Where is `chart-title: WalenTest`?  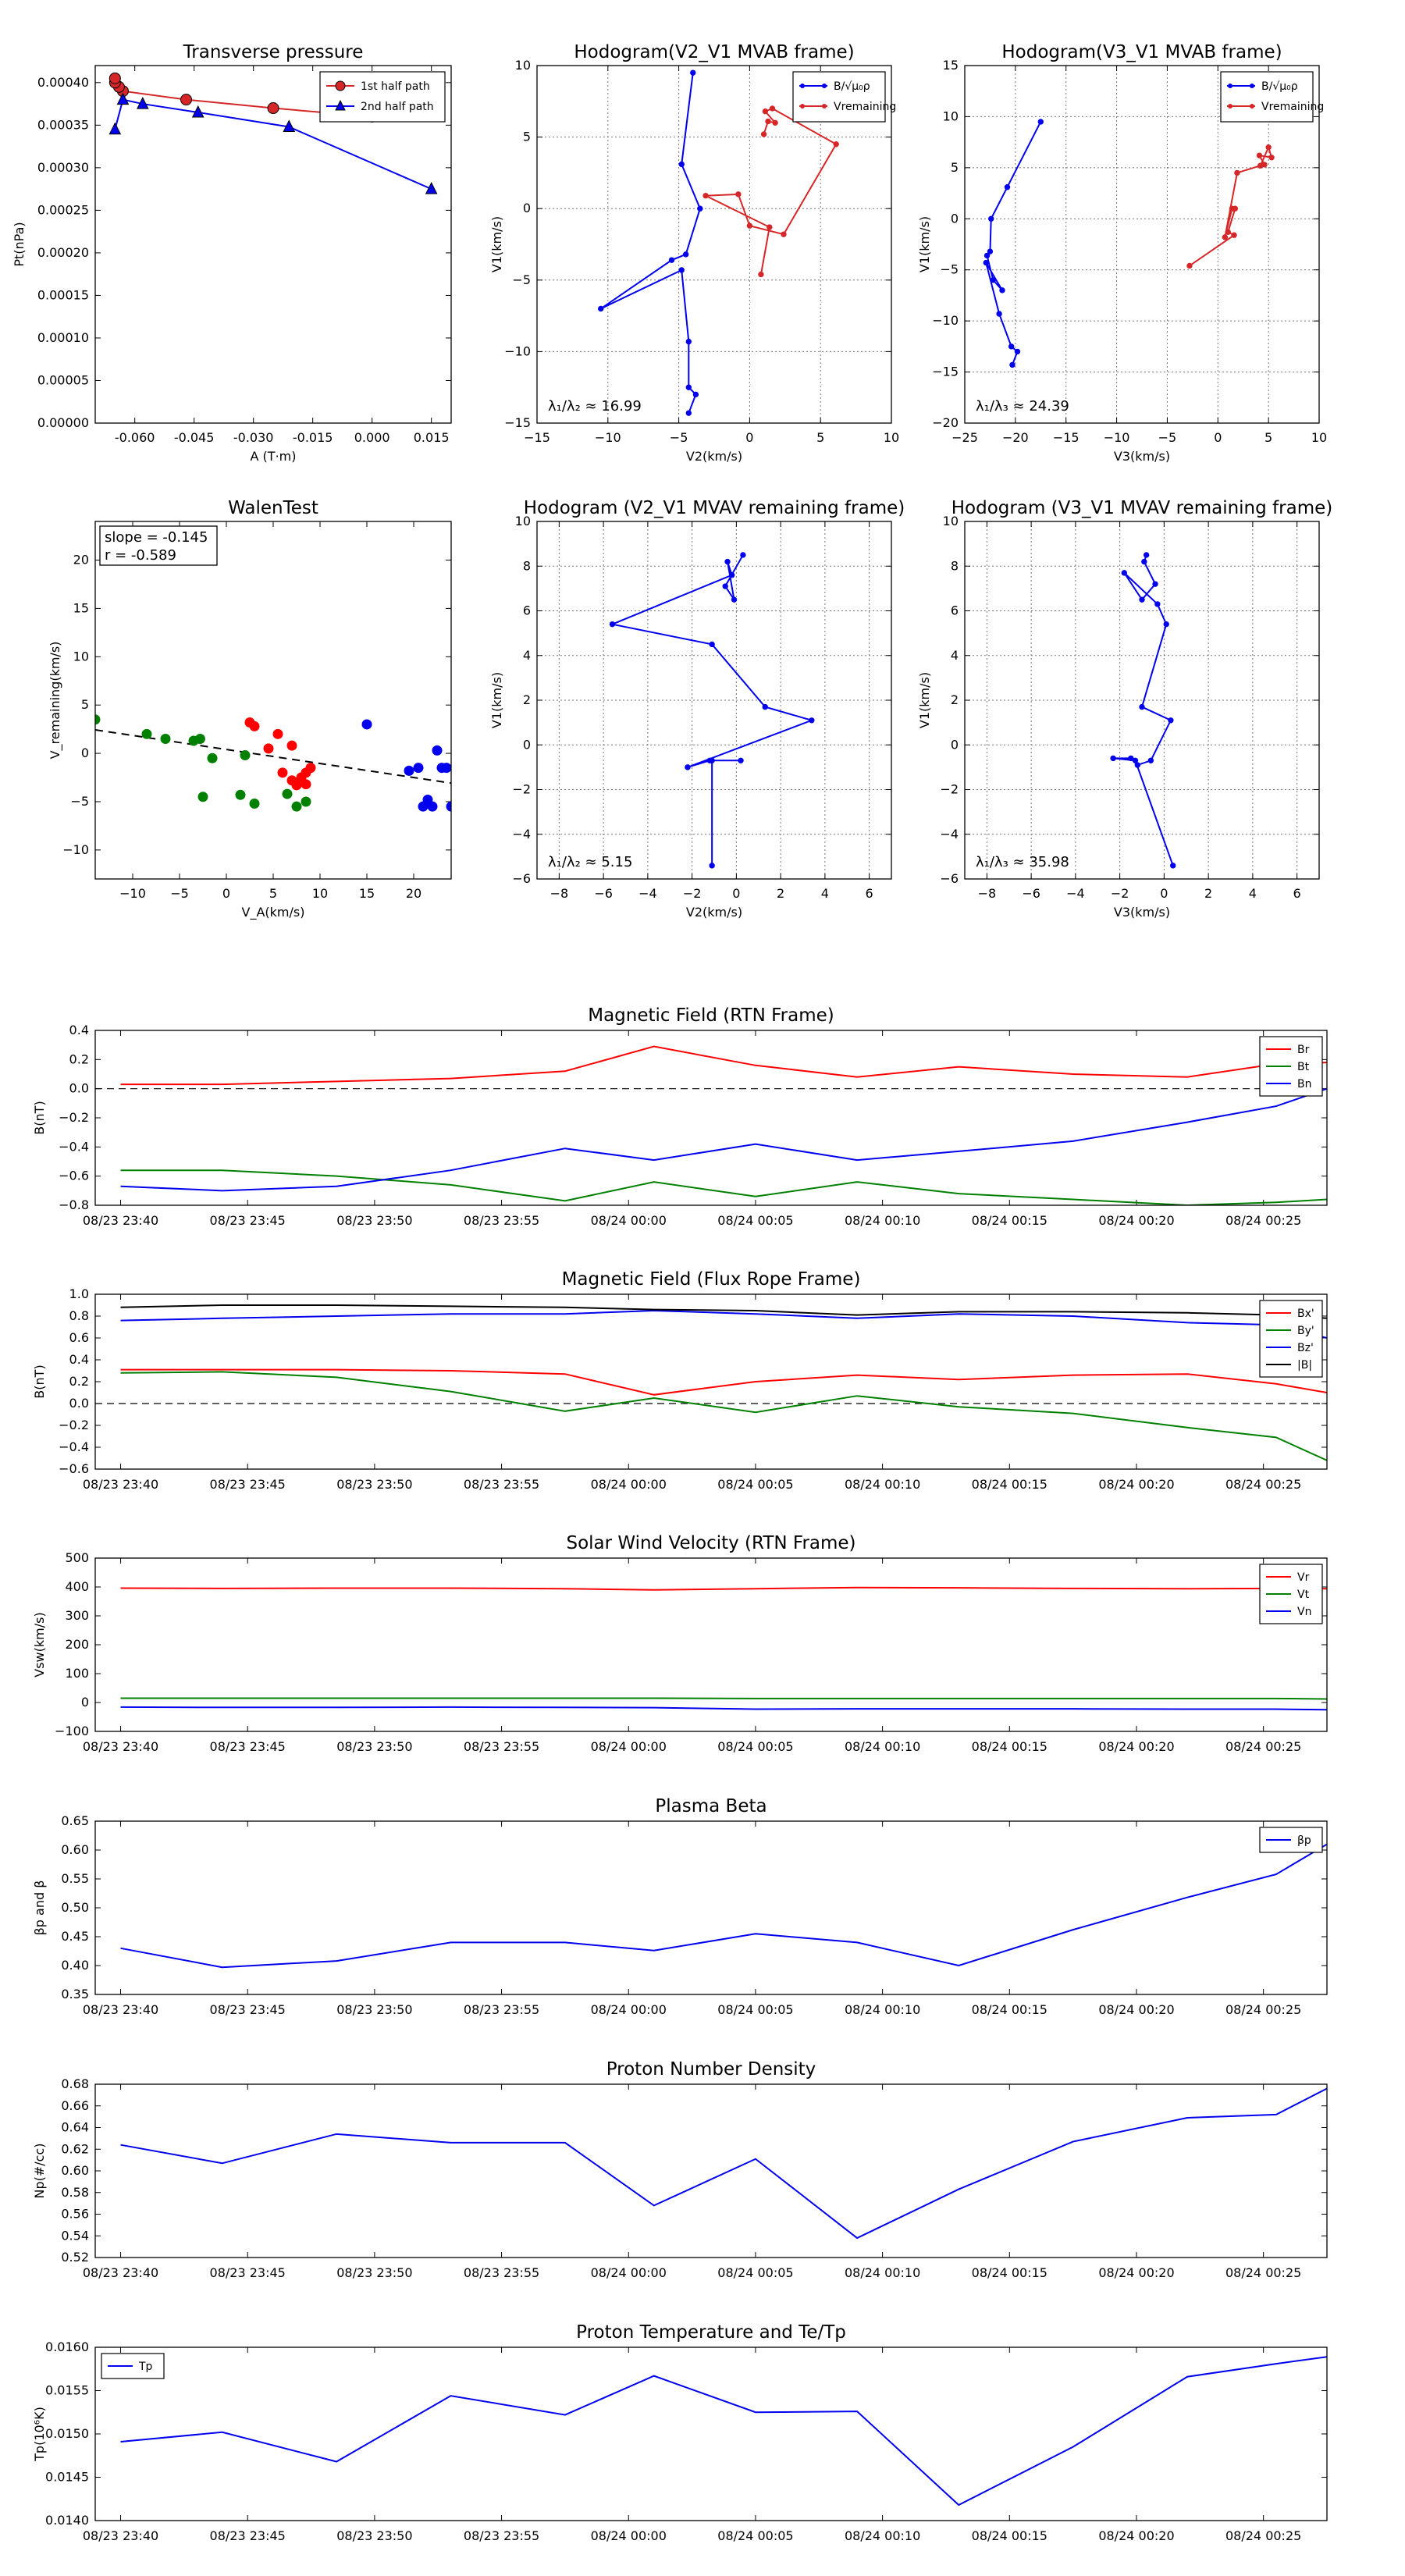 chart-title: WalenTest is located at coordinates (273, 508).